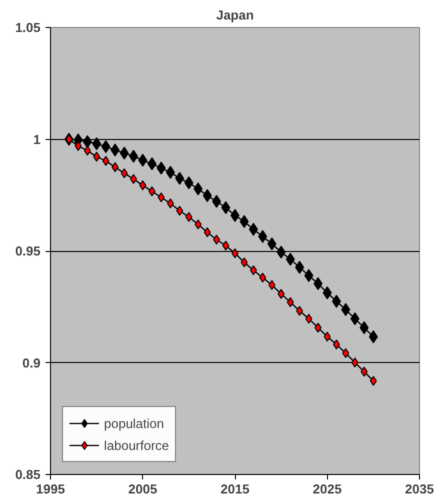 Image resolution: width=437 pixels, height=496 pixels. Describe the element at coordinates (31, 362) in the screenshot. I see `y-tick-label: 0.9` at that location.